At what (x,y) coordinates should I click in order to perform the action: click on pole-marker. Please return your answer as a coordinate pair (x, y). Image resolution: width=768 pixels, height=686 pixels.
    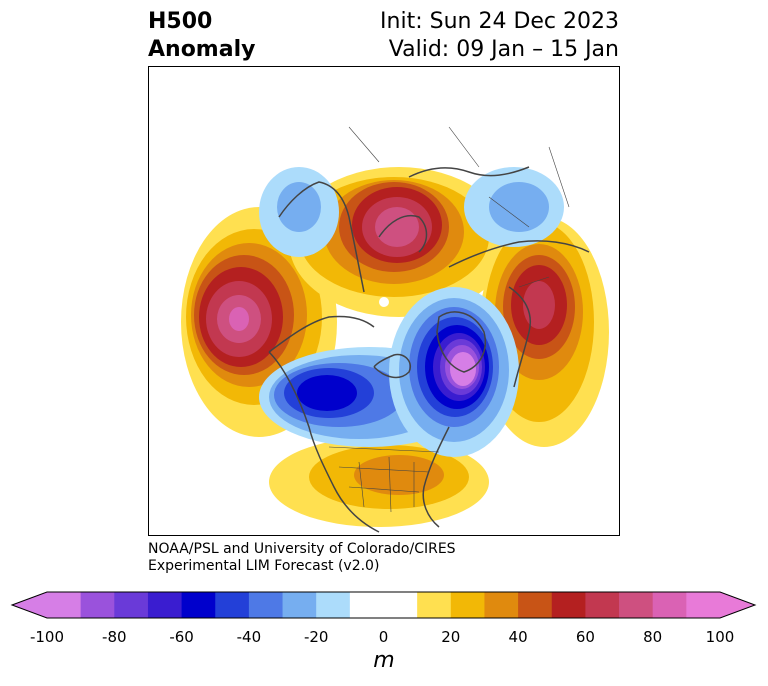
    Looking at the image, I should click on (384, 302).